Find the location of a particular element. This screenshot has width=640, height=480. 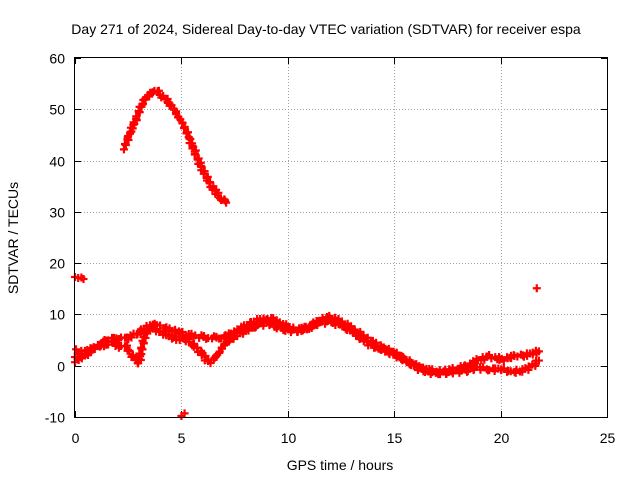

y-tick-label: 10 is located at coordinates (57, 315).